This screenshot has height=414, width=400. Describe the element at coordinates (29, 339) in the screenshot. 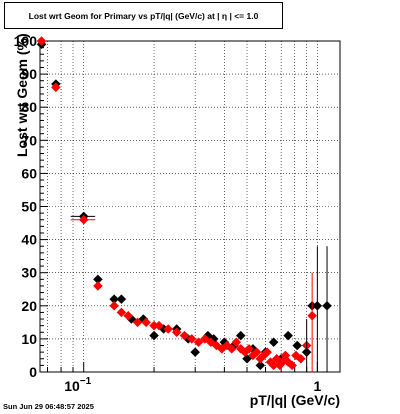

I see `y-tick-label: 10` at that location.